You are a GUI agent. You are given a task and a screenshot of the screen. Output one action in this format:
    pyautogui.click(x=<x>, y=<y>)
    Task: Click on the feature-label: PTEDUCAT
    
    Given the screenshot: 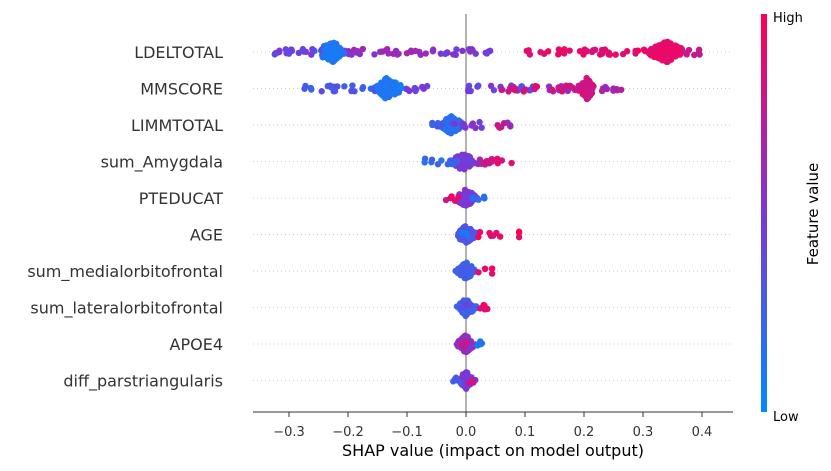 What is the action you would take?
    pyautogui.click(x=181, y=198)
    